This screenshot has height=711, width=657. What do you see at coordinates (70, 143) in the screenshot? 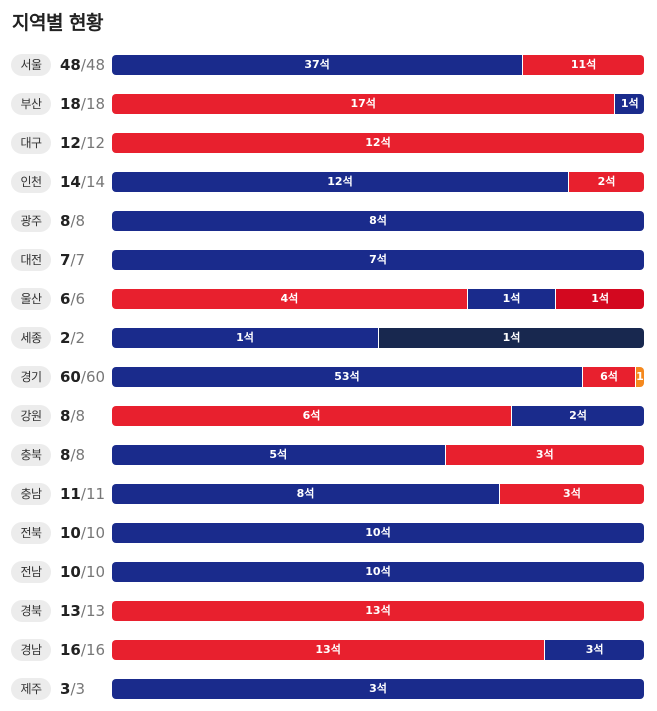
I see `seats-won: 12` at bounding box center [70, 143].